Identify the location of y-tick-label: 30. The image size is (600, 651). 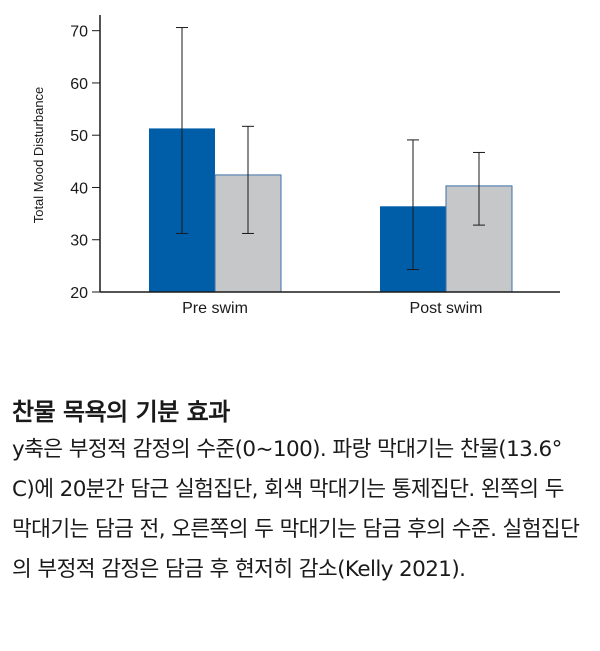
(79, 241).